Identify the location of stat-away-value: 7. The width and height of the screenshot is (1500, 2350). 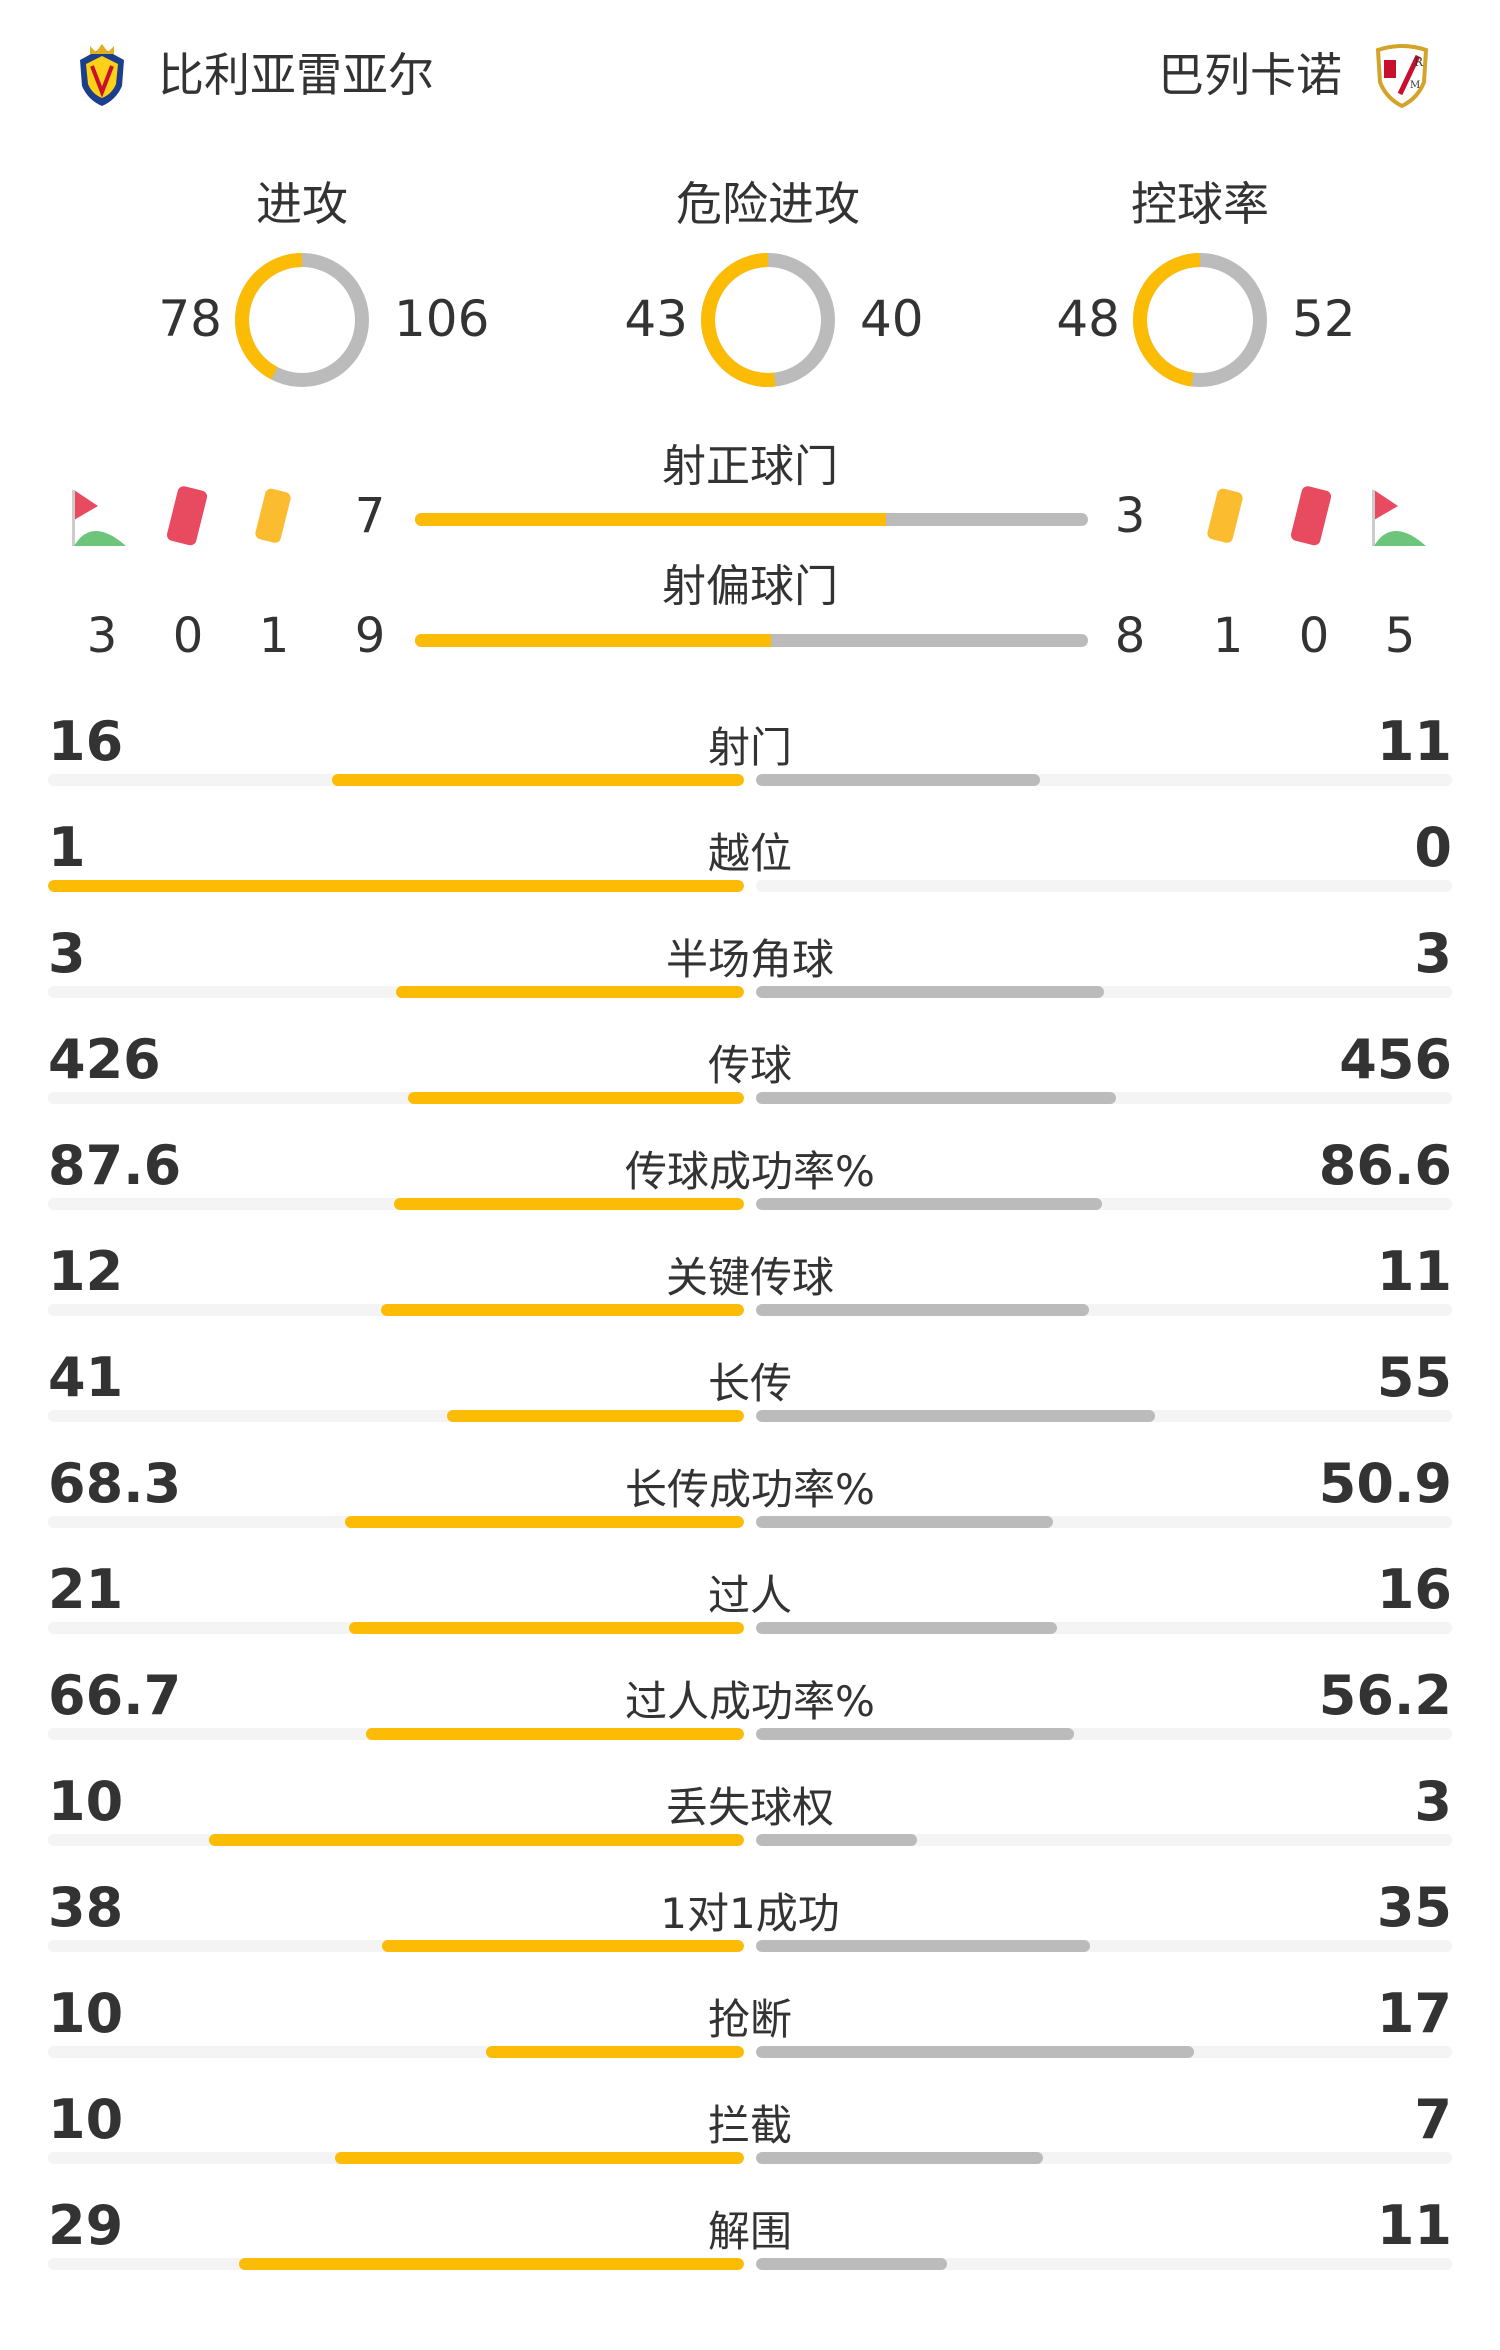
(1433, 2119).